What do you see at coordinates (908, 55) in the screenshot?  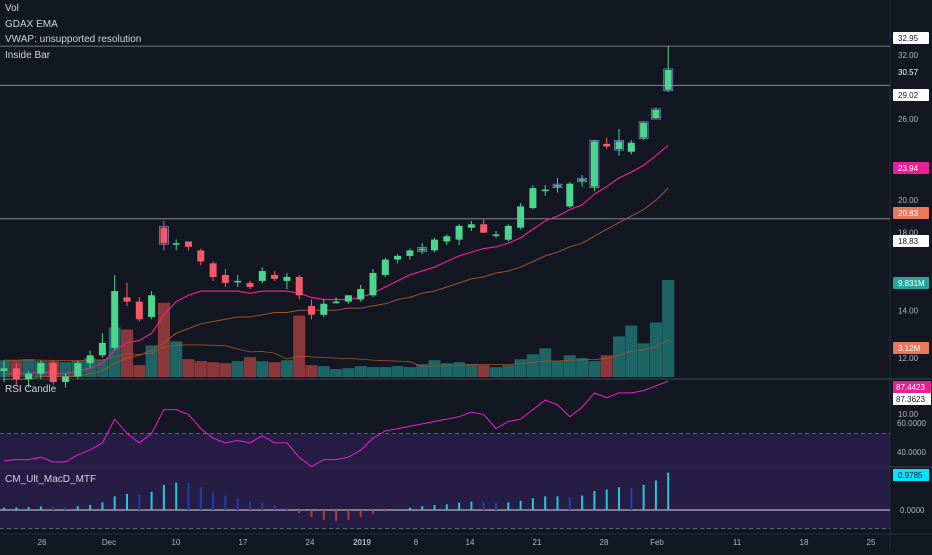 I see `price-tick-label: 32.00` at bounding box center [908, 55].